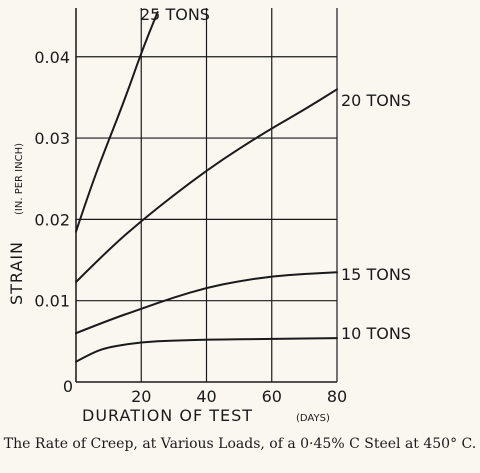 This screenshot has height=473, width=480. I want to click on y-tick-label: 0.03, so click(52, 138).